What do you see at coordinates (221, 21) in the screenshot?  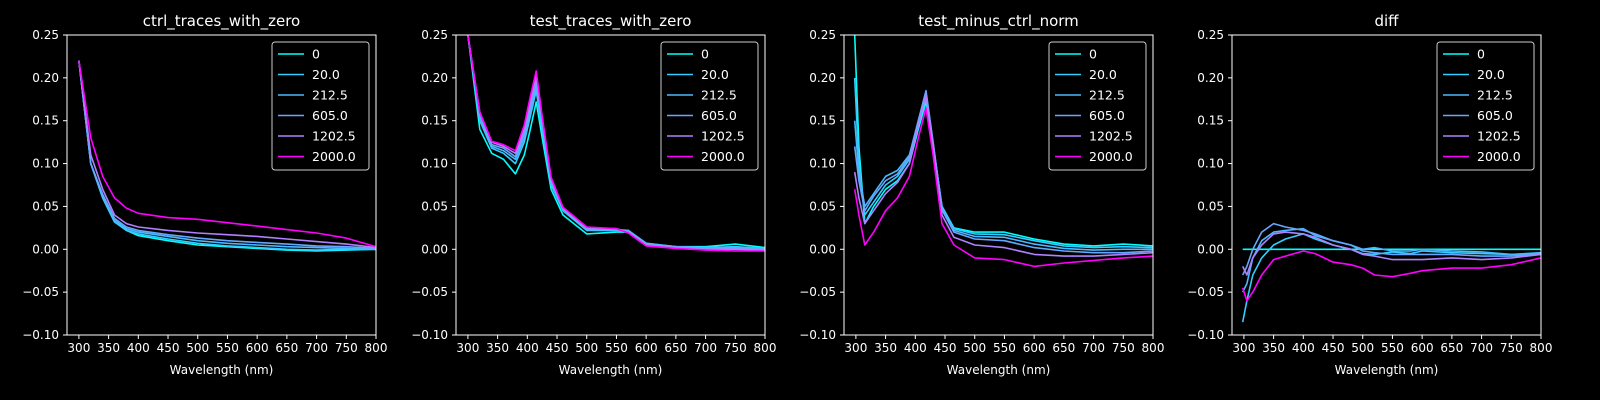 I see `chart-title: ctrl_traces_with_zero` at bounding box center [221, 21].